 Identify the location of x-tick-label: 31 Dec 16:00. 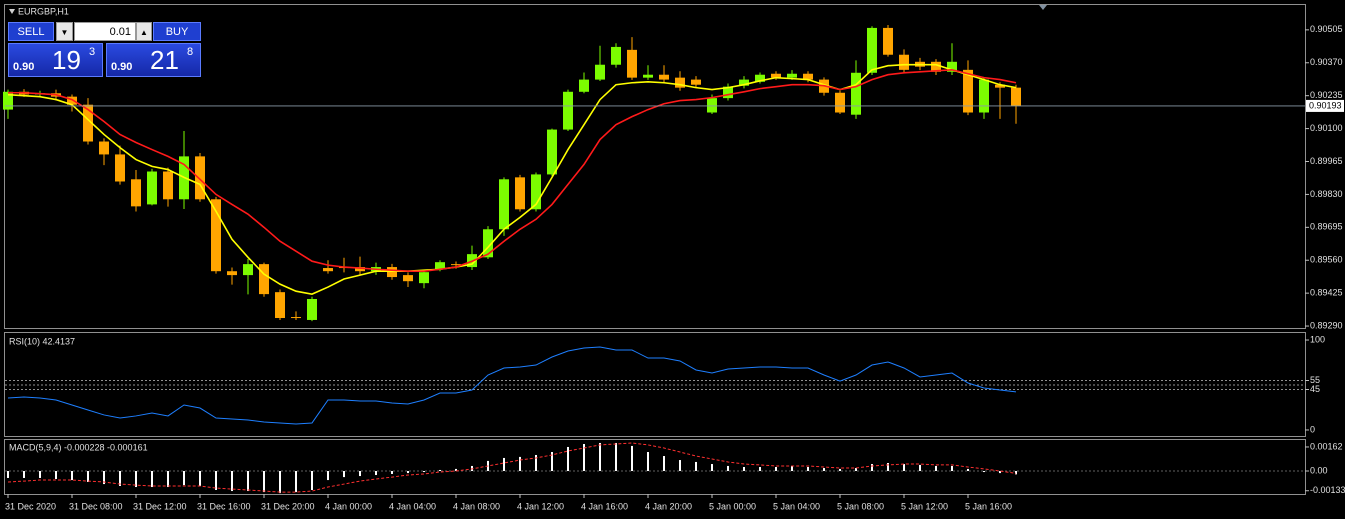
(224, 506).